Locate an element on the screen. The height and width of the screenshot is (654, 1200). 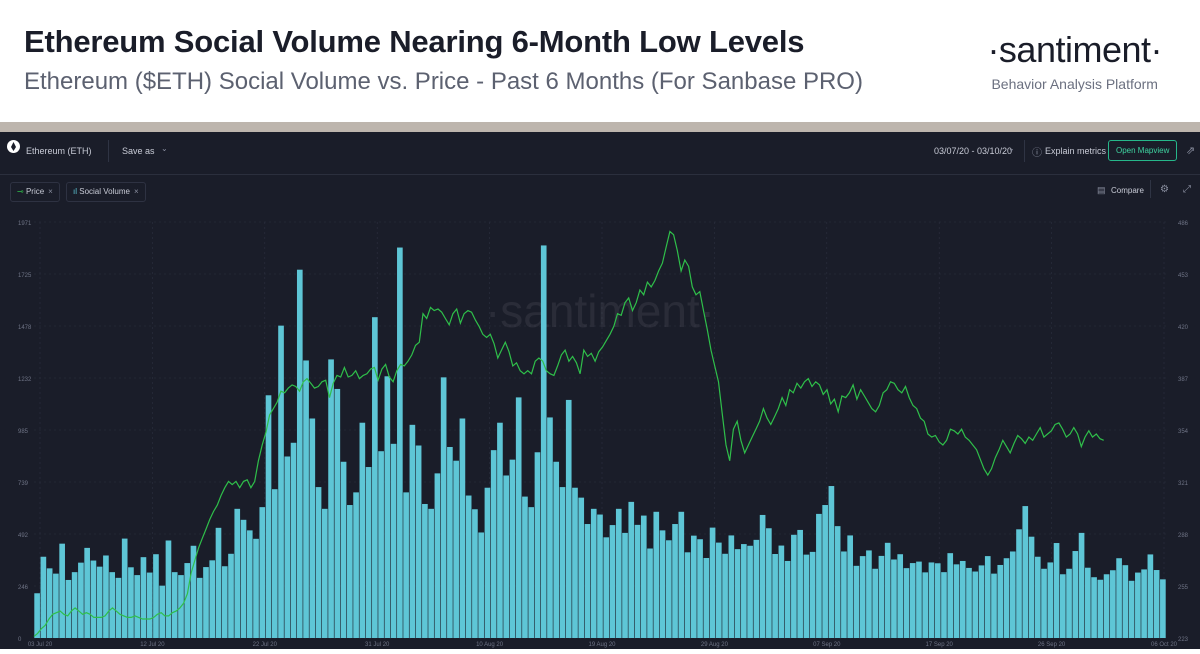
y-tick-label-left: 246 is located at coordinates (23, 588).